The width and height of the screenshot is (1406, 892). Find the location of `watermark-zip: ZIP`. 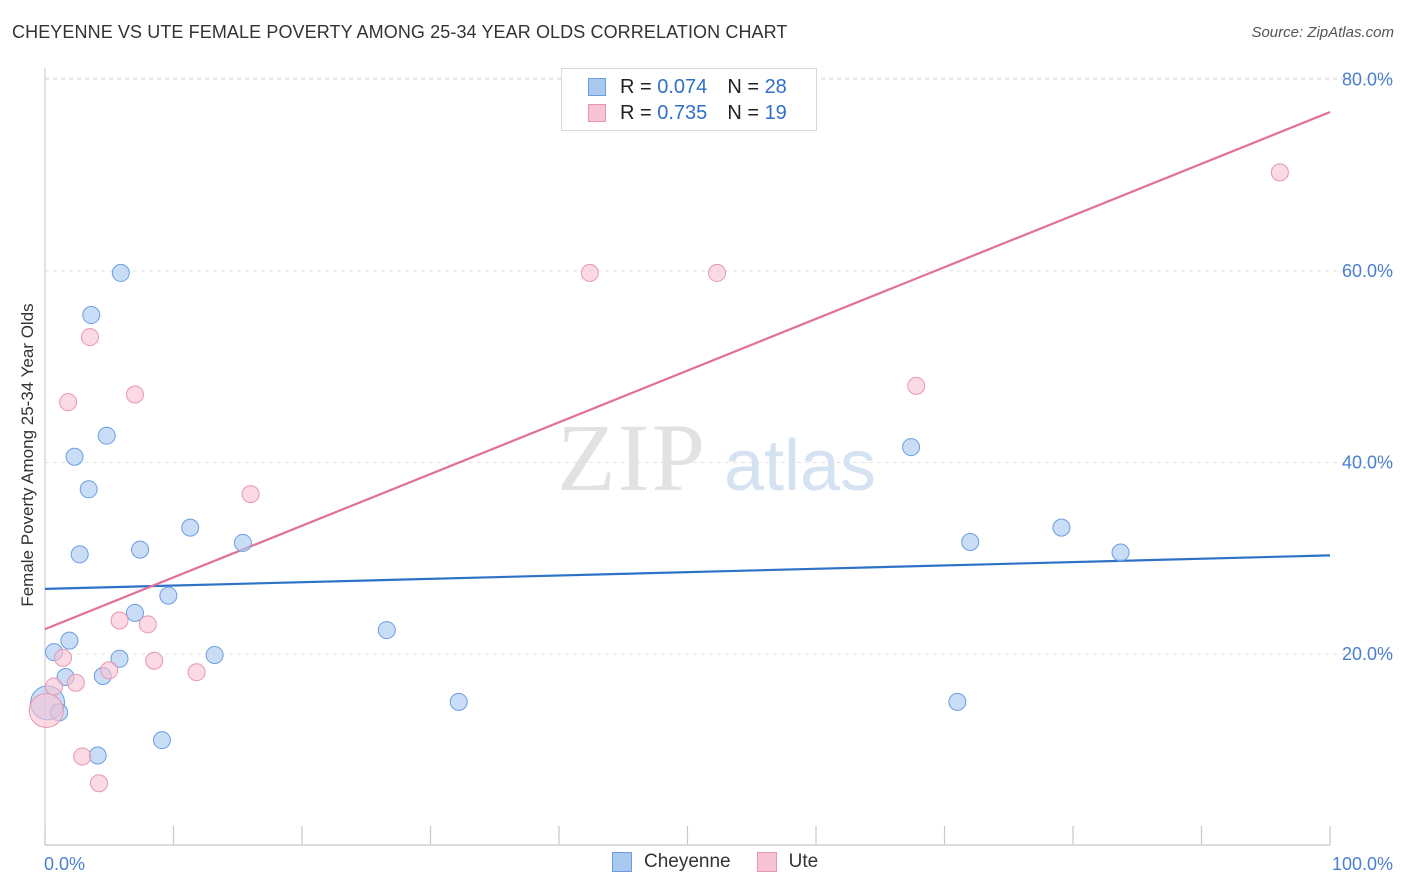

watermark-zip: ZIP is located at coordinates (632, 457).